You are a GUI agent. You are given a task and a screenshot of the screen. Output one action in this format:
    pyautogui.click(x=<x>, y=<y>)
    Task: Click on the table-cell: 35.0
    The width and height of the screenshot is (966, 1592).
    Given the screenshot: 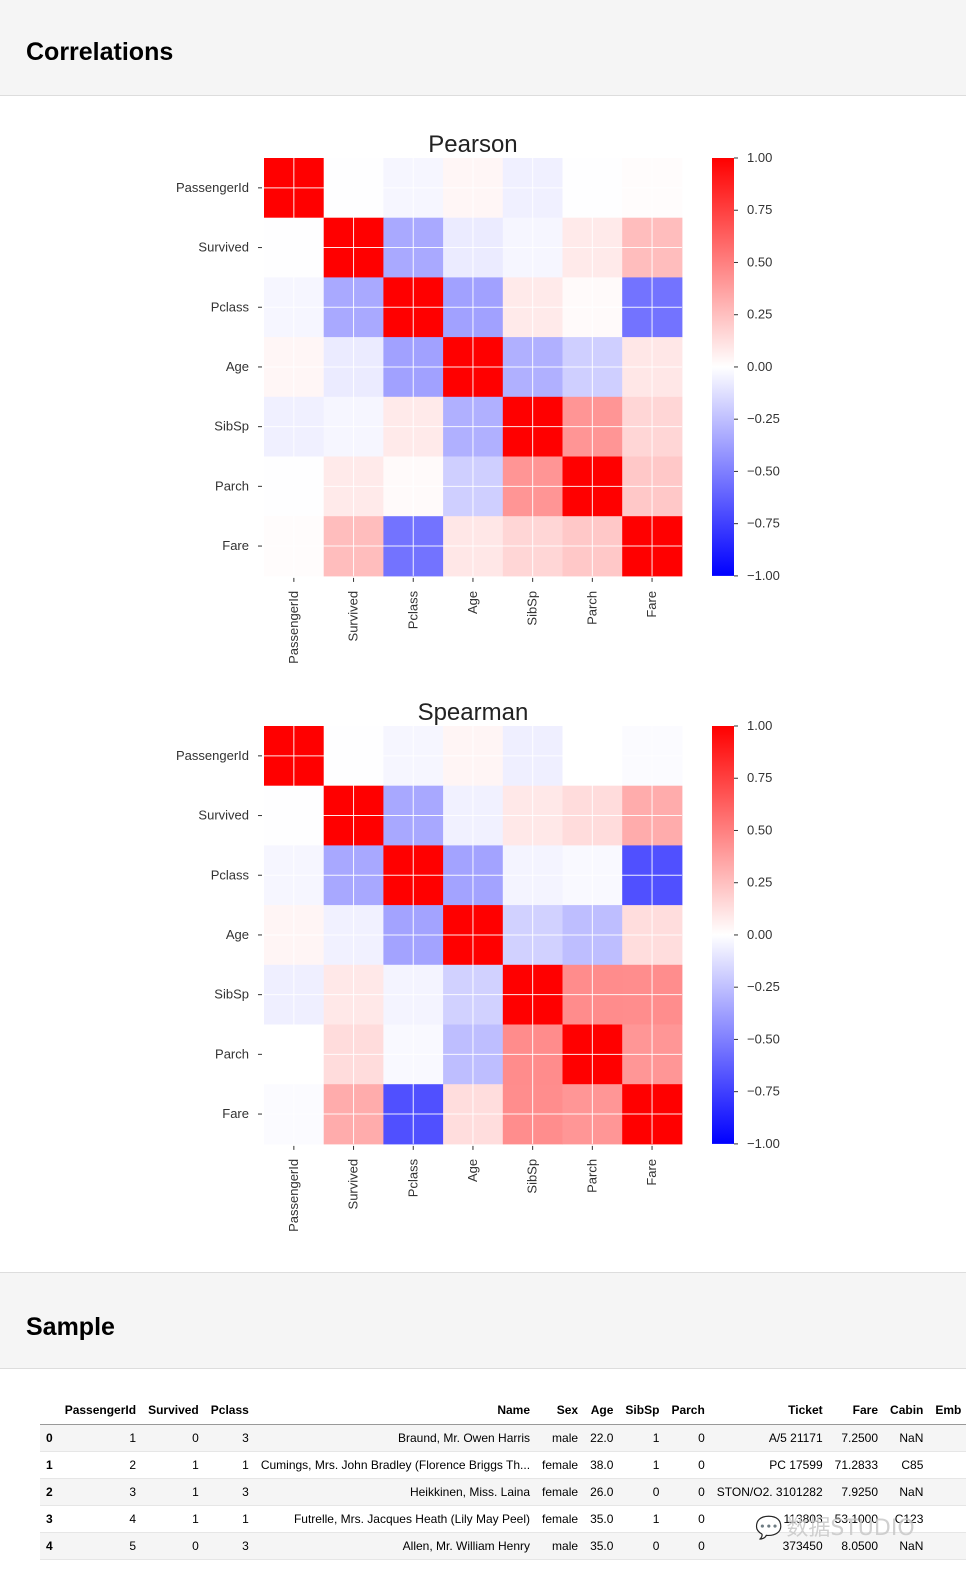 What is the action you would take?
    pyautogui.click(x=602, y=1519)
    